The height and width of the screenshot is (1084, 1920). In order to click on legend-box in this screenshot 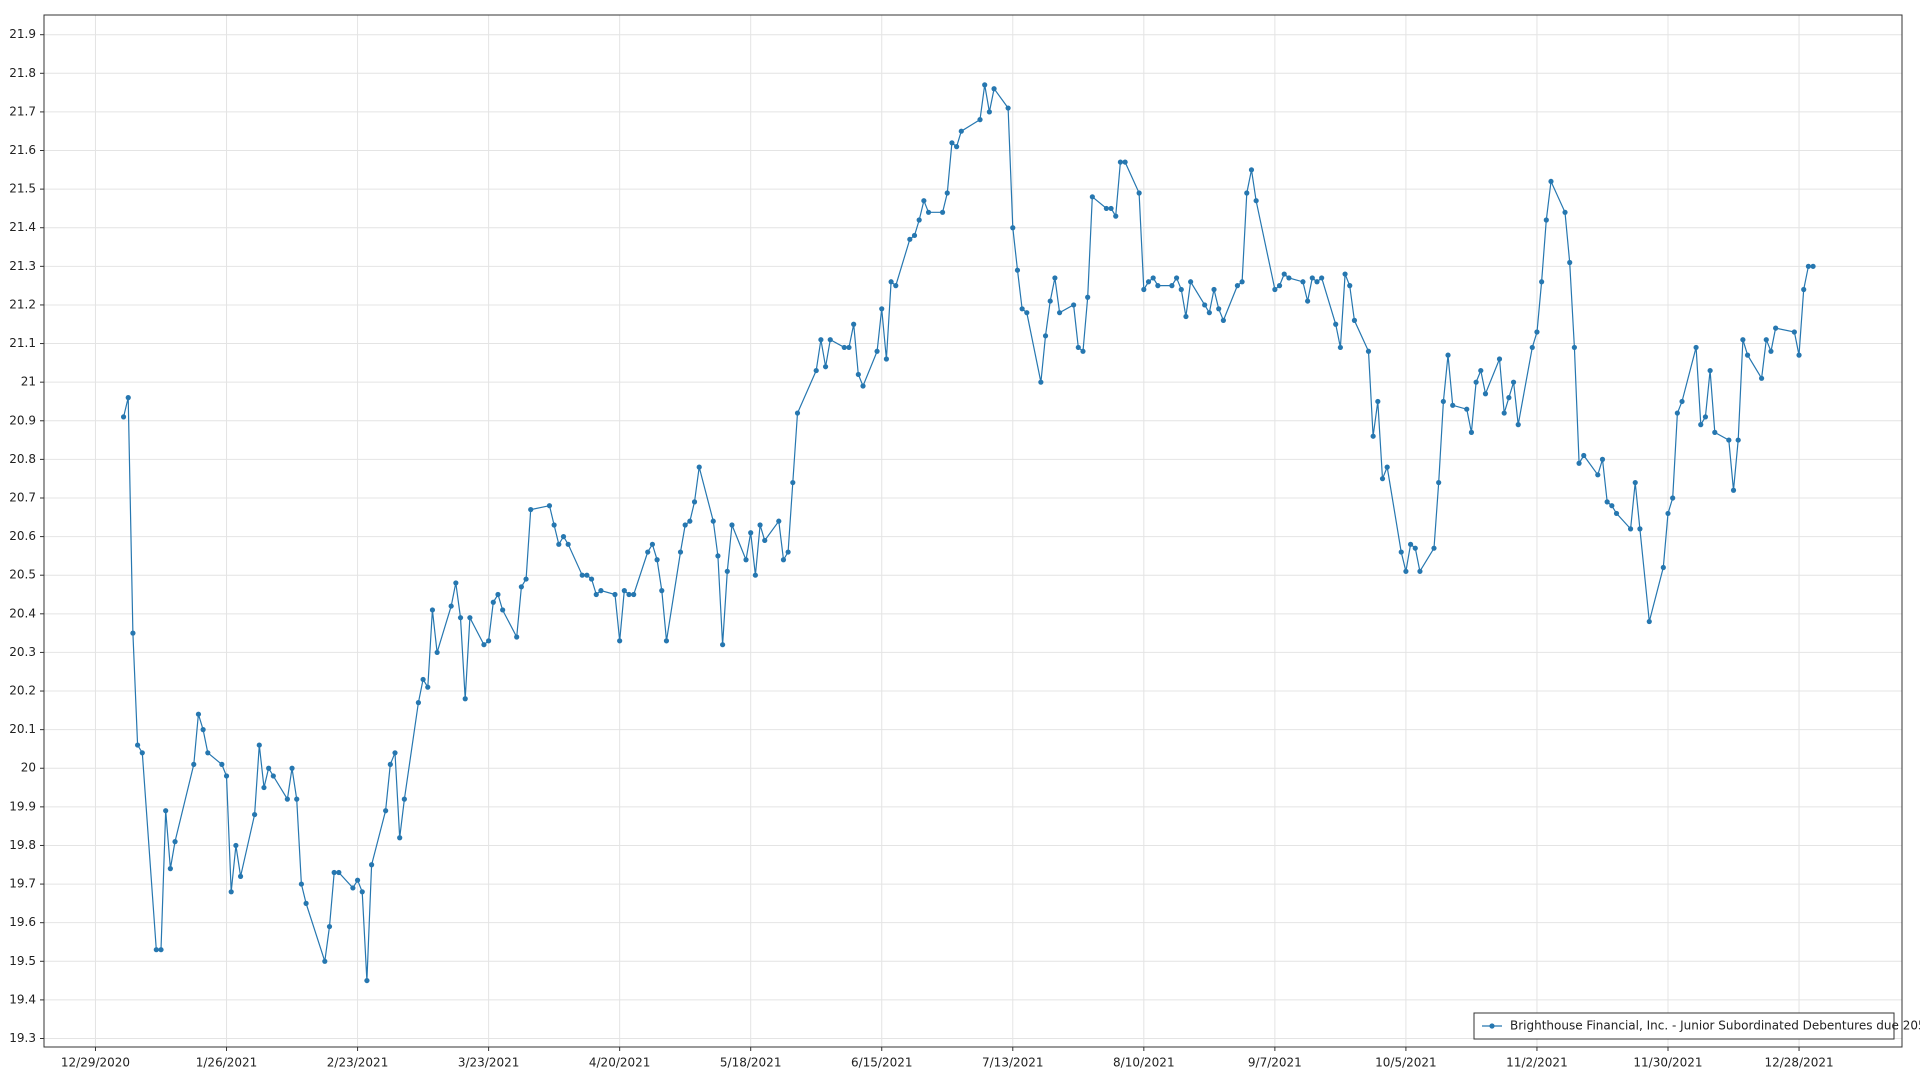, I will do `click(1684, 1026)`.